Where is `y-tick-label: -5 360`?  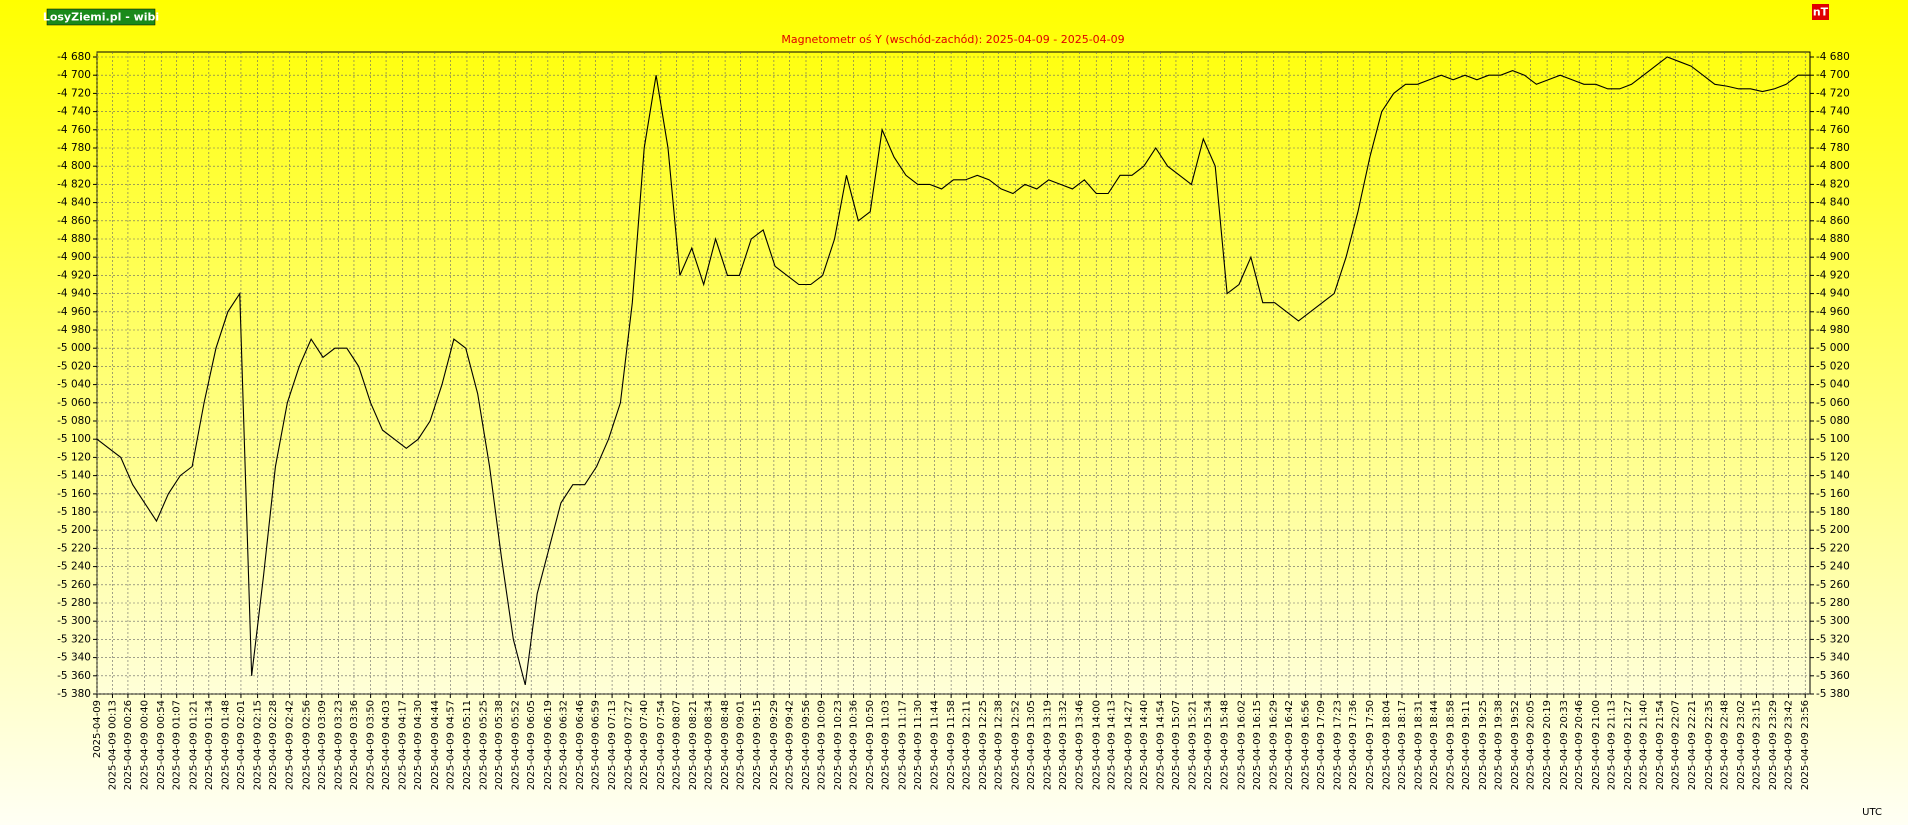 y-tick-label: -5 360 is located at coordinates (74, 676).